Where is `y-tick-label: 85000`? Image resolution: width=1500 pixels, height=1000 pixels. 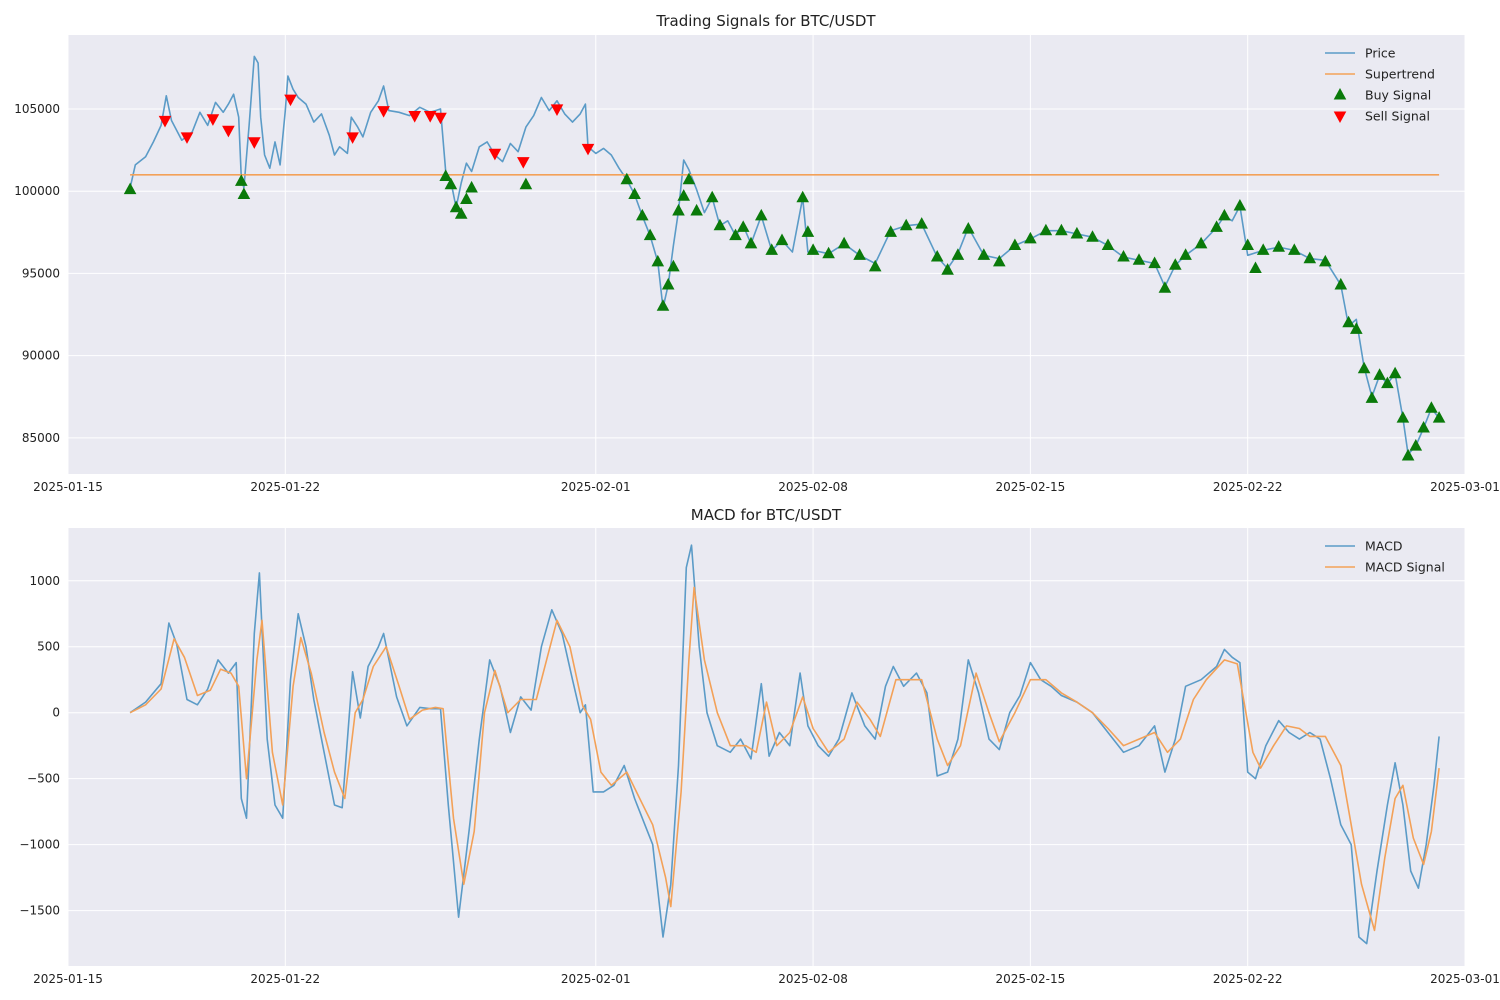 y-tick-label: 85000 is located at coordinates (41, 438).